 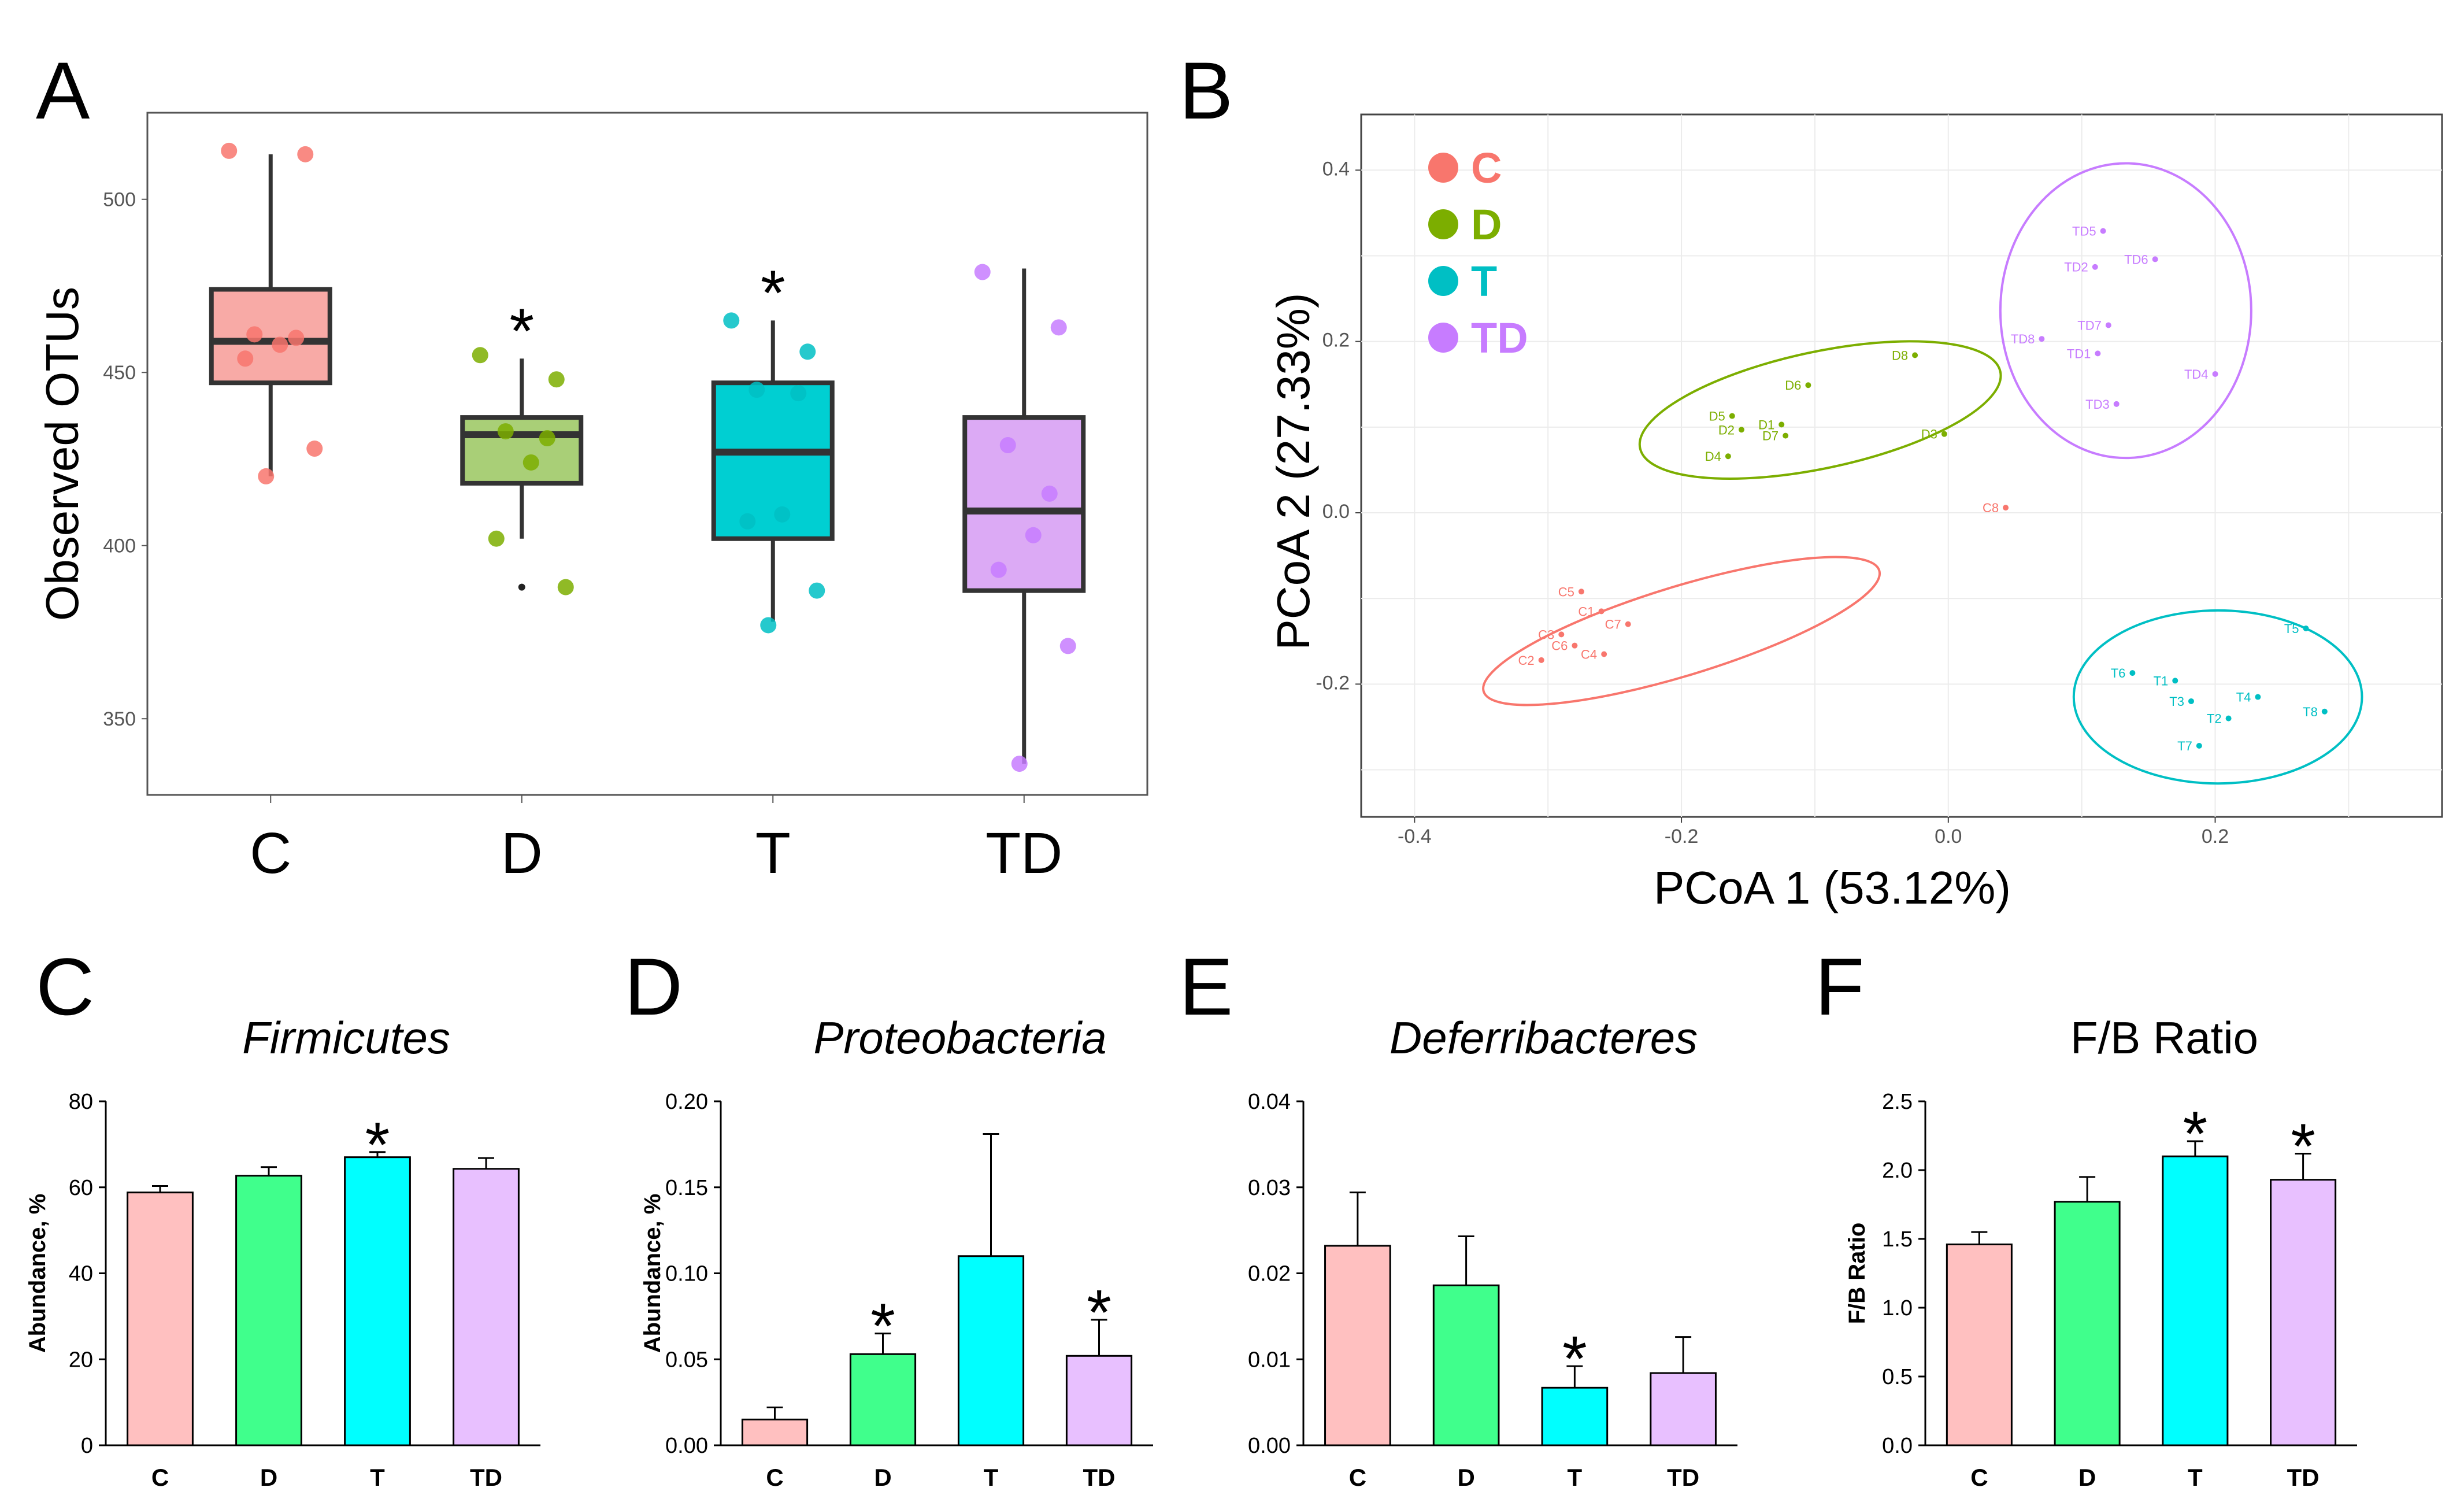 What do you see at coordinates (81, 1274) in the screenshot?
I see `y-tick-label: 40` at bounding box center [81, 1274].